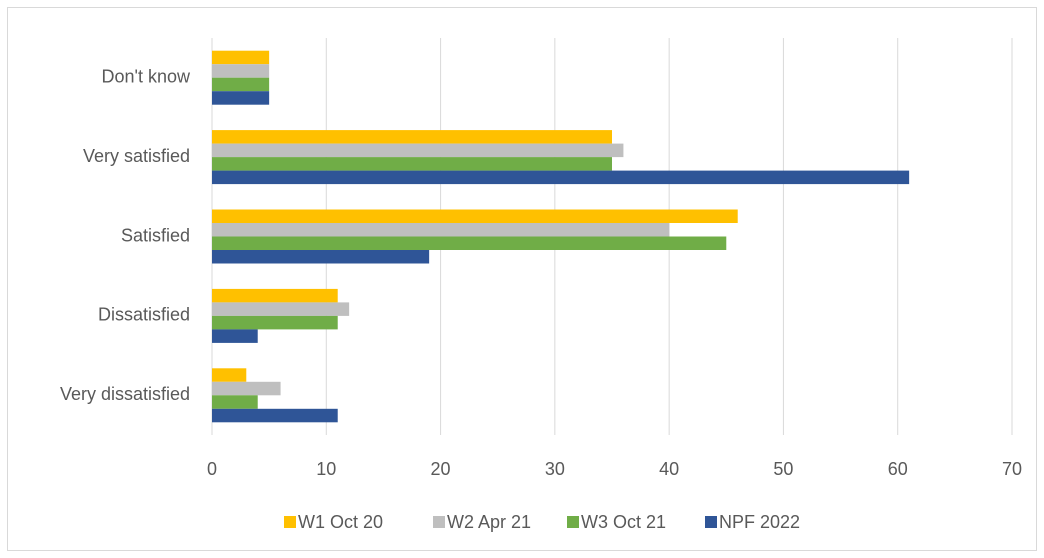  Describe the element at coordinates (144, 315) in the screenshot. I see `category-label: Dissatisfied` at that location.